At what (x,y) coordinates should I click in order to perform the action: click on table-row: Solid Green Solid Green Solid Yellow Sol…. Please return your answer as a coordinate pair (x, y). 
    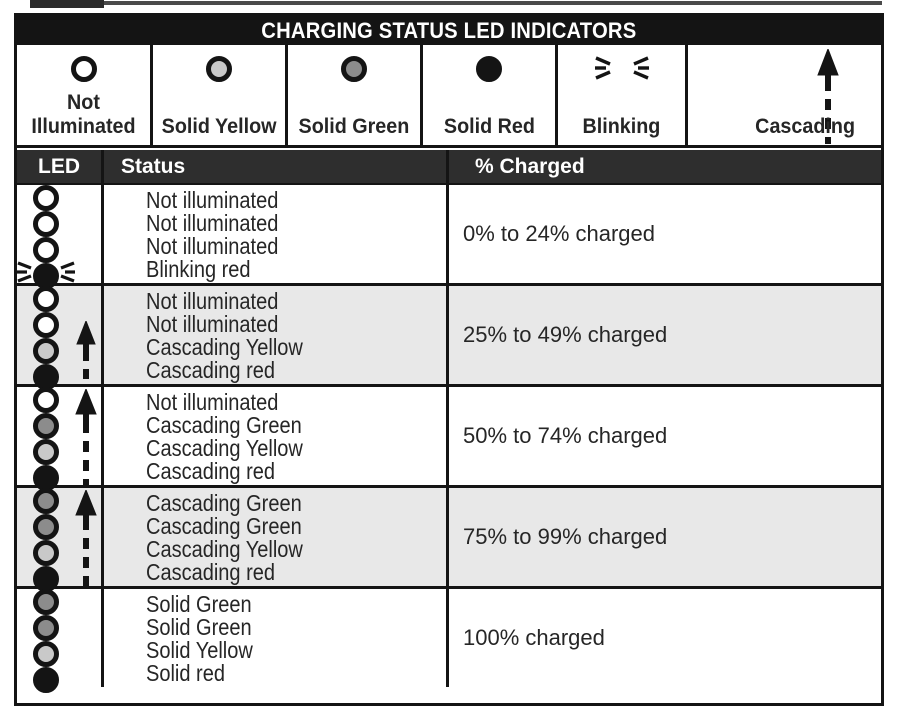
    Looking at the image, I should click on (449, 639).